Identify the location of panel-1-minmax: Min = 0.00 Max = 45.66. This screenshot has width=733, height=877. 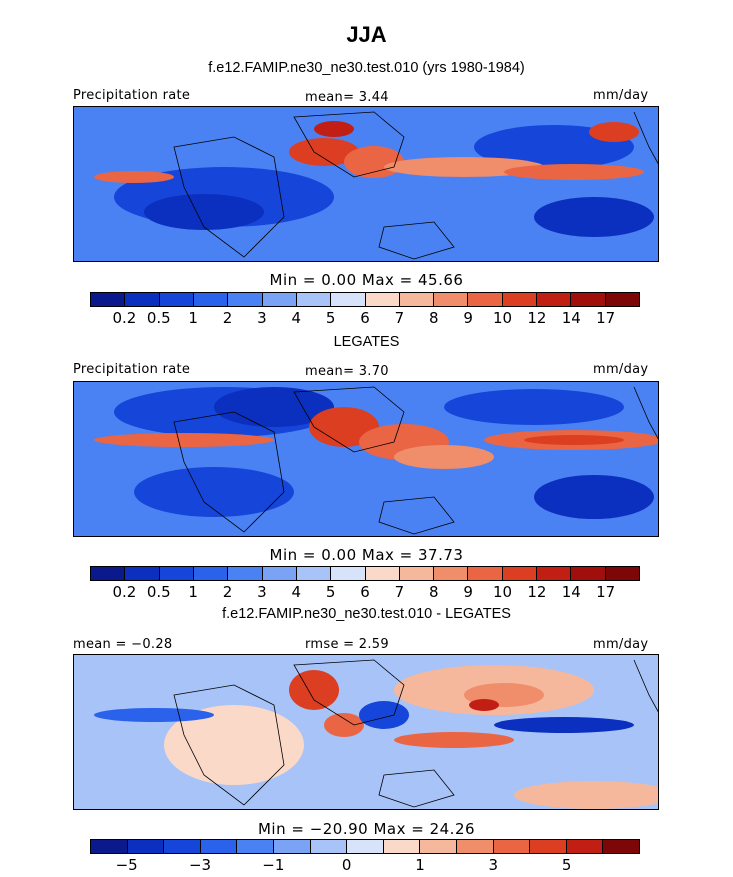
(366, 280).